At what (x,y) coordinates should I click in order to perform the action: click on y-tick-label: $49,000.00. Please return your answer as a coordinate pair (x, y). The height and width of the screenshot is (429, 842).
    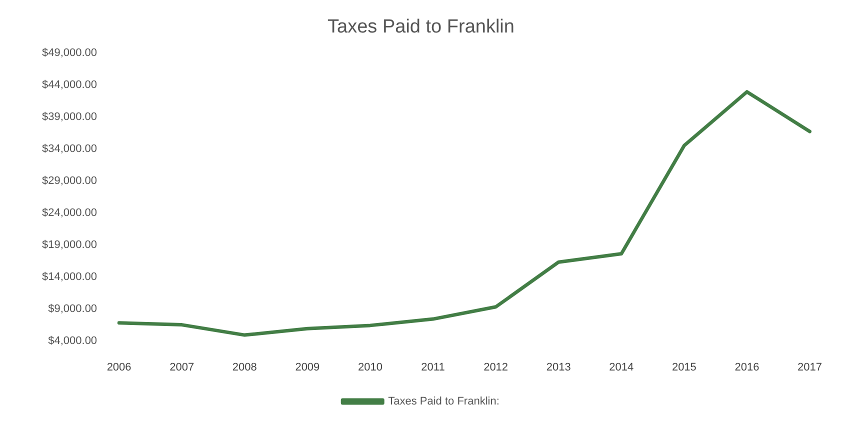
    Looking at the image, I should click on (70, 52).